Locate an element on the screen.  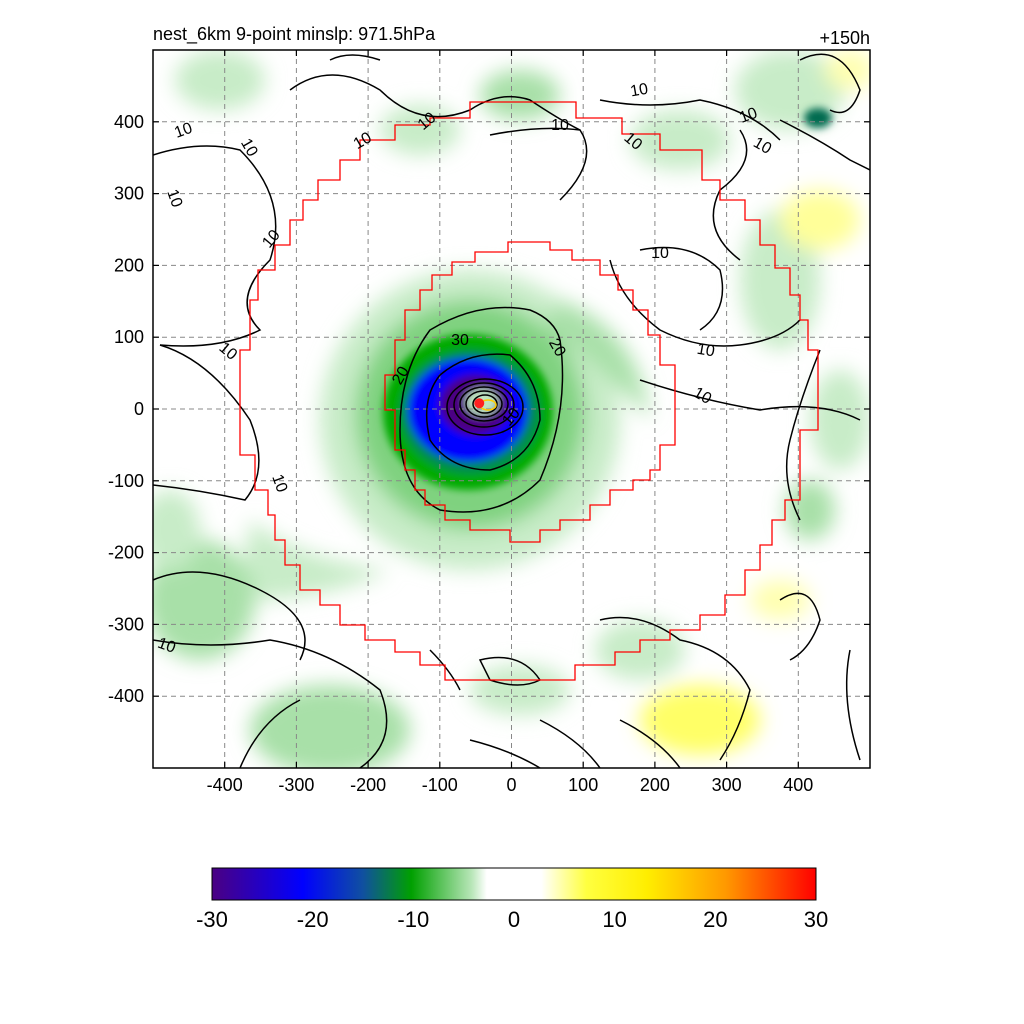
x-tick-label: 100 is located at coordinates (583, 785).